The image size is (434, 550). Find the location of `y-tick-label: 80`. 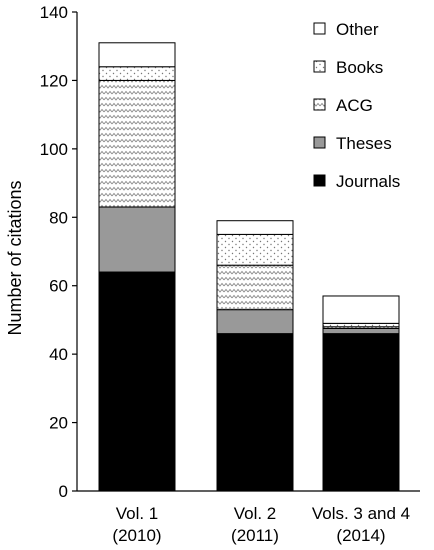

y-tick-label: 80 is located at coordinates (58, 217).